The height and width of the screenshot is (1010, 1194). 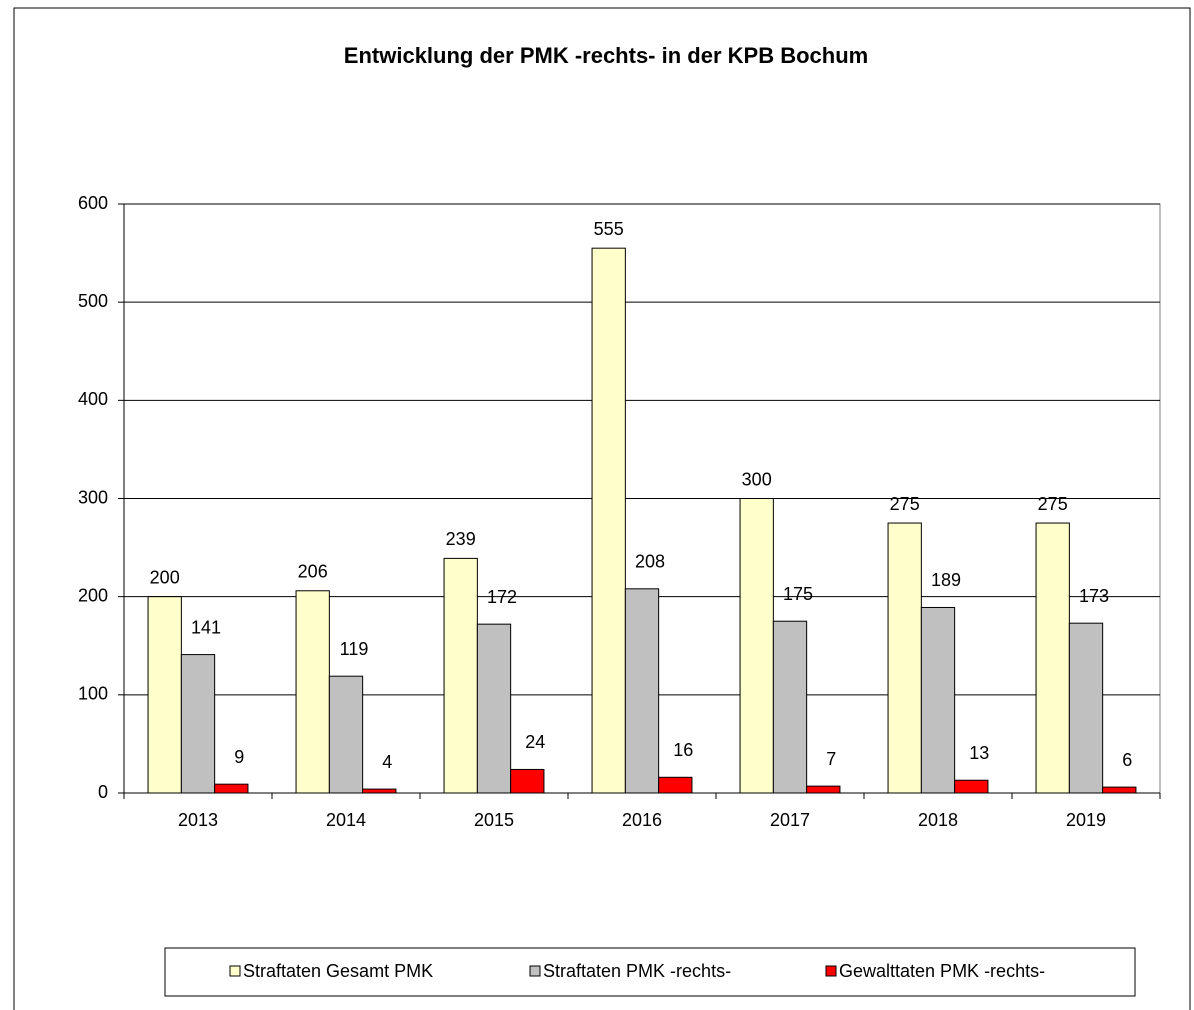 I want to click on x-tick-label: 2013, so click(x=198, y=820).